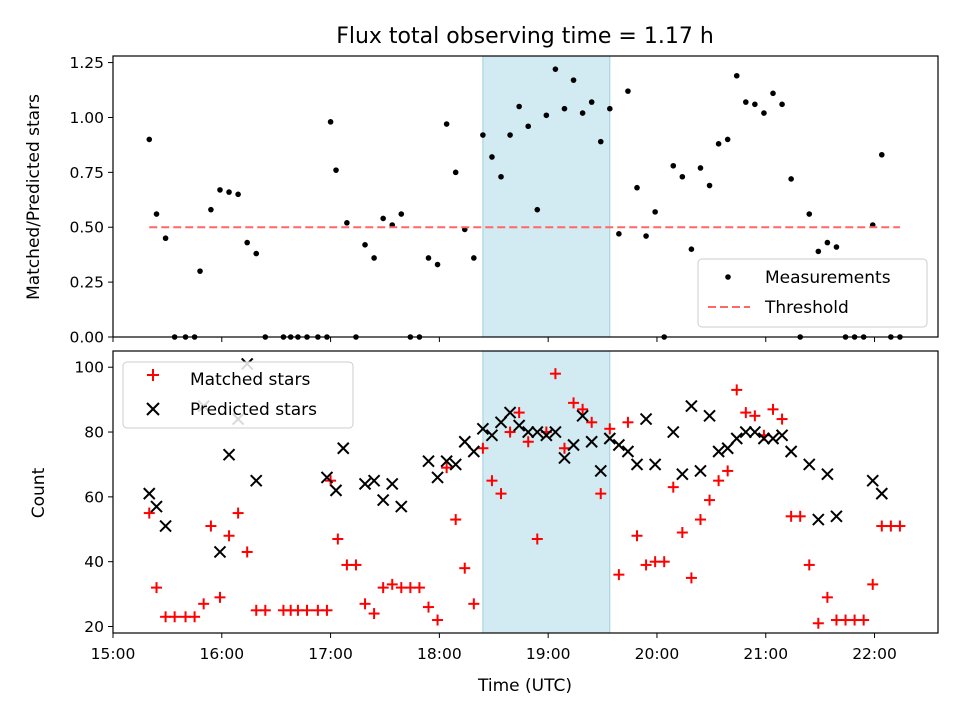 The width and height of the screenshot is (960, 720). I want to click on observing-window-span, so click(546, 492).